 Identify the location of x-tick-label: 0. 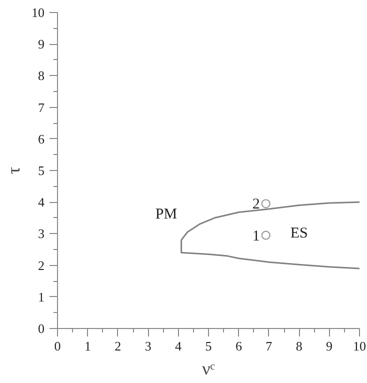
(57, 346).